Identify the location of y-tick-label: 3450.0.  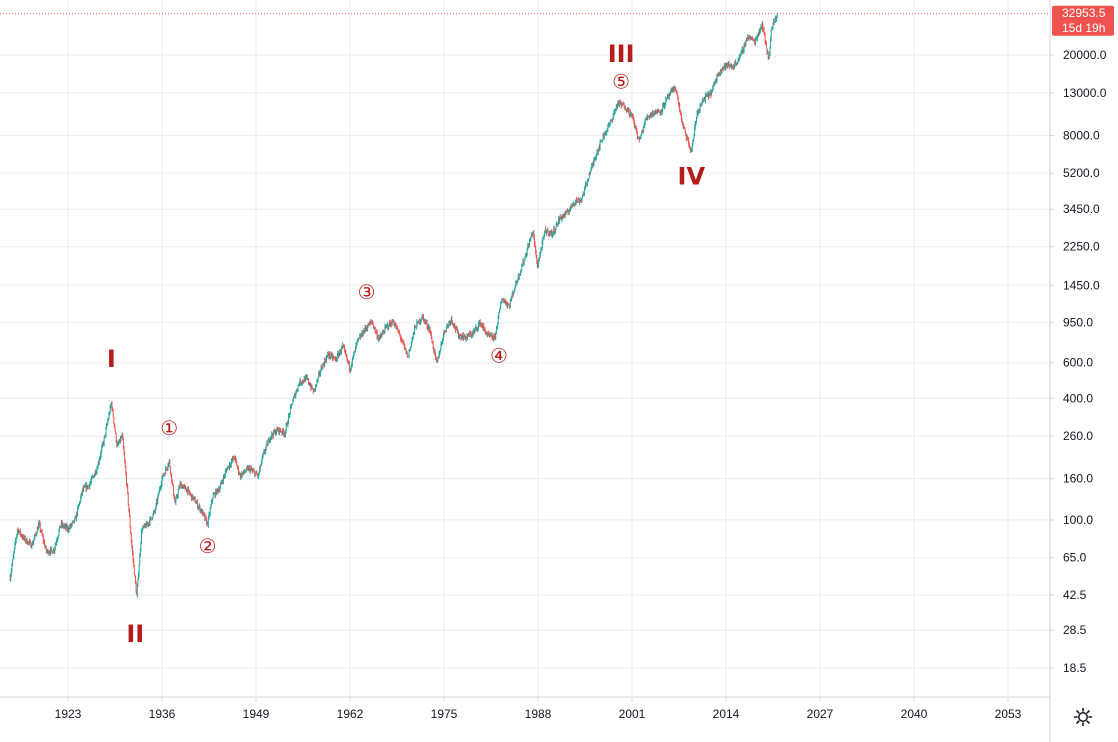
(1081, 209).